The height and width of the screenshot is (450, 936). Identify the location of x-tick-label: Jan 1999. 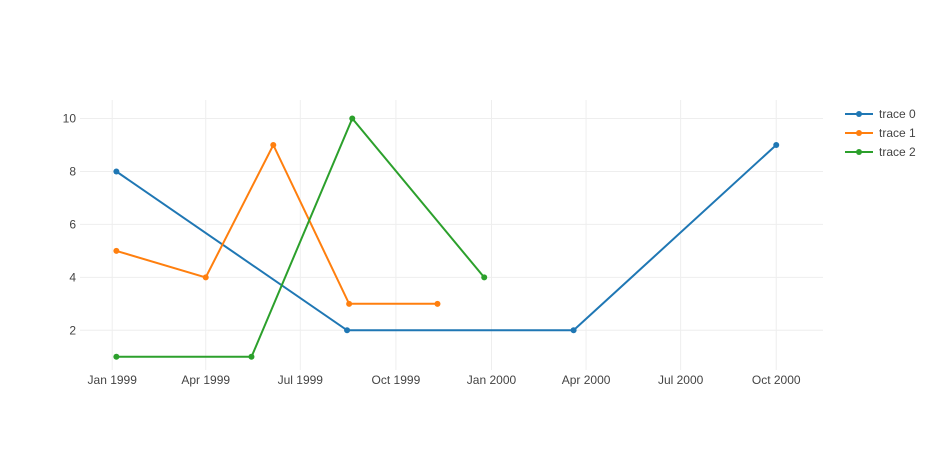
(113, 380).